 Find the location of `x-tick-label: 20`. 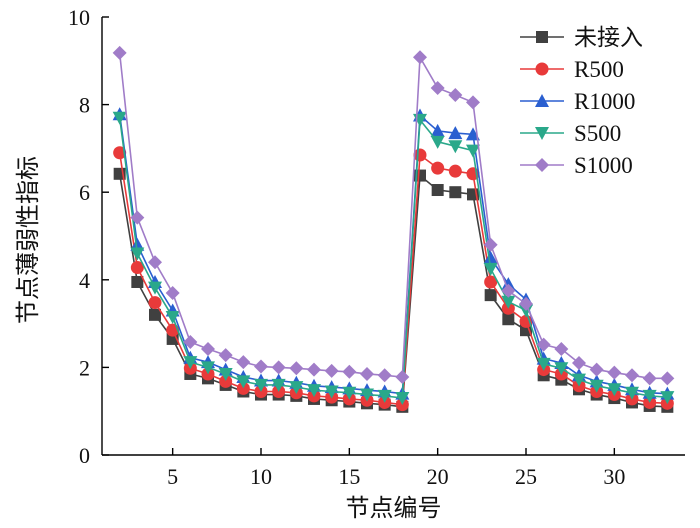

x-tick-label: 20 is located at coordinates (438, 476).